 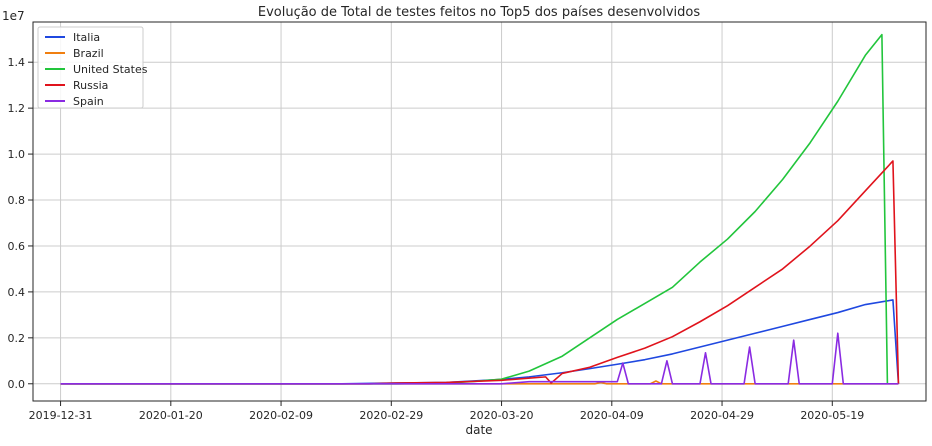 What do you see at coordinates (110, 69) in the screenshot?
I see `legend-label: United States` at bounding box center [110, 69].